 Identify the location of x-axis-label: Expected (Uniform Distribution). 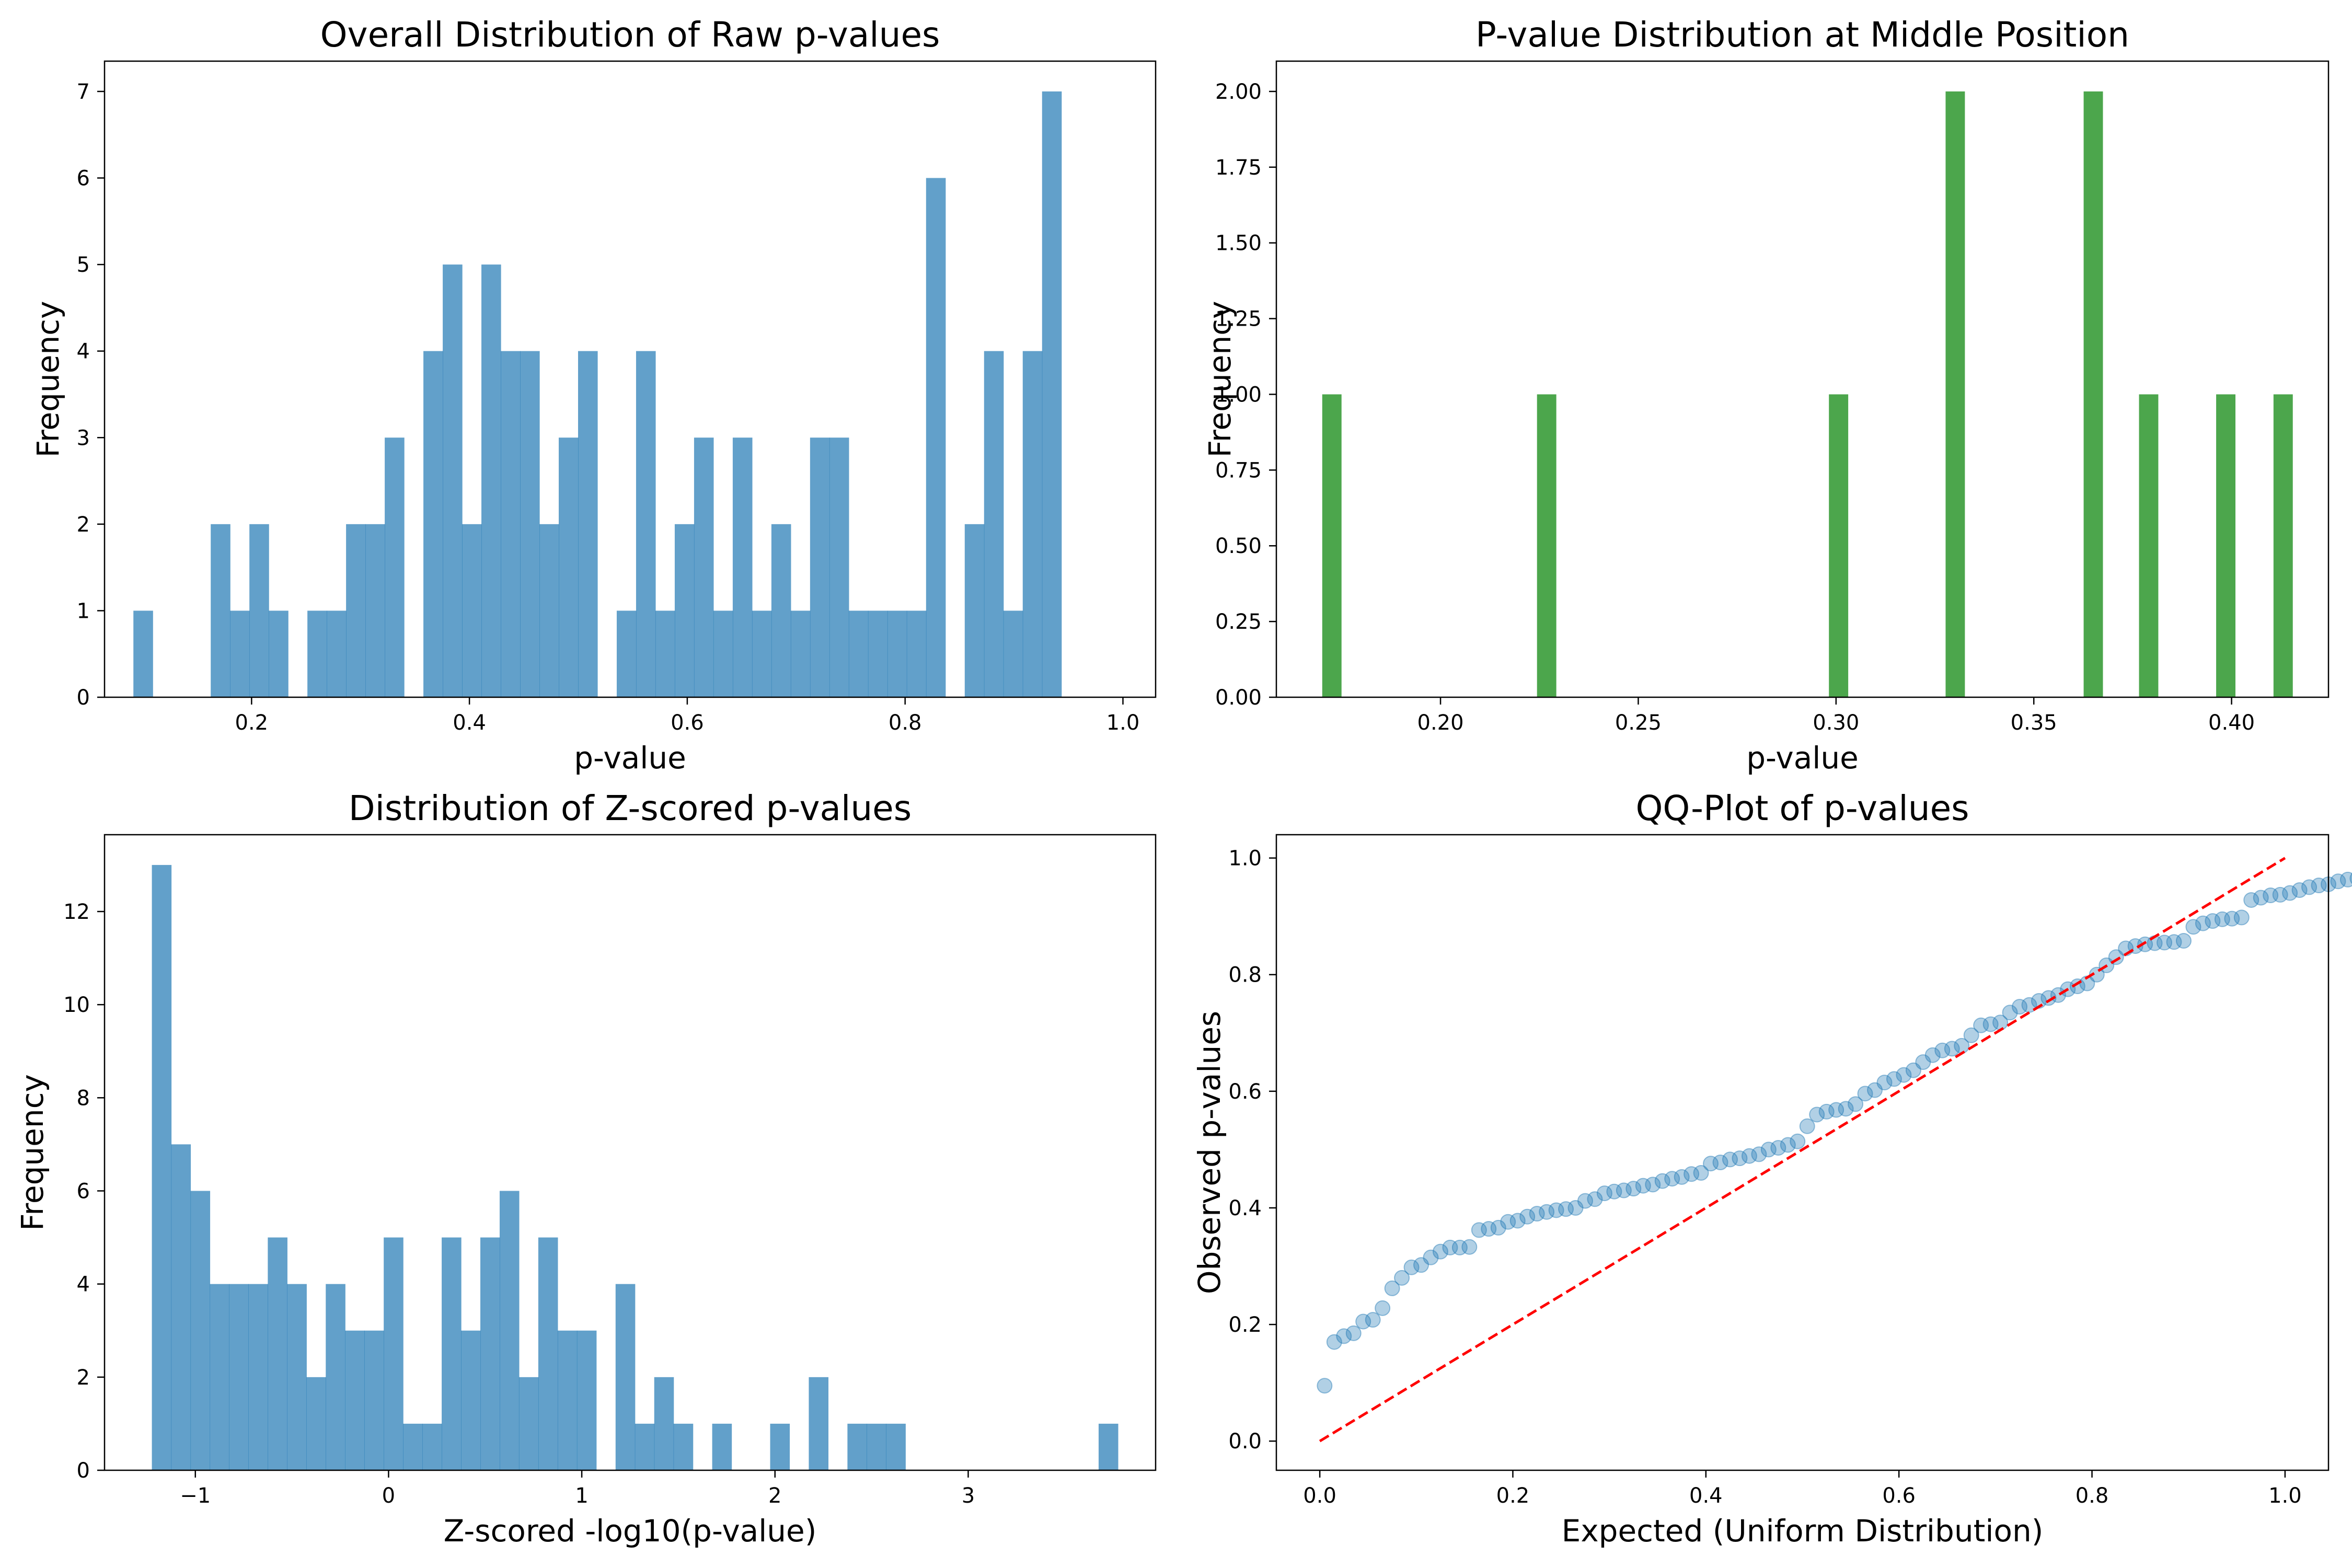
(1803, 1531).